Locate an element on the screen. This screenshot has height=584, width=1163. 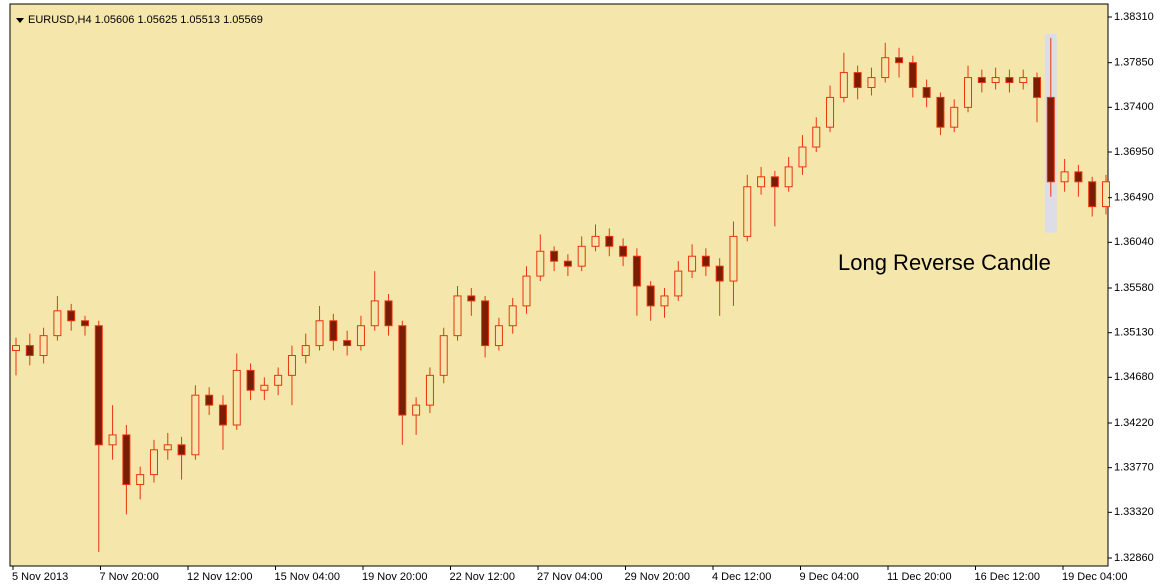
y-tick-label: 1.35130 is located at coordinates (1134, 333).